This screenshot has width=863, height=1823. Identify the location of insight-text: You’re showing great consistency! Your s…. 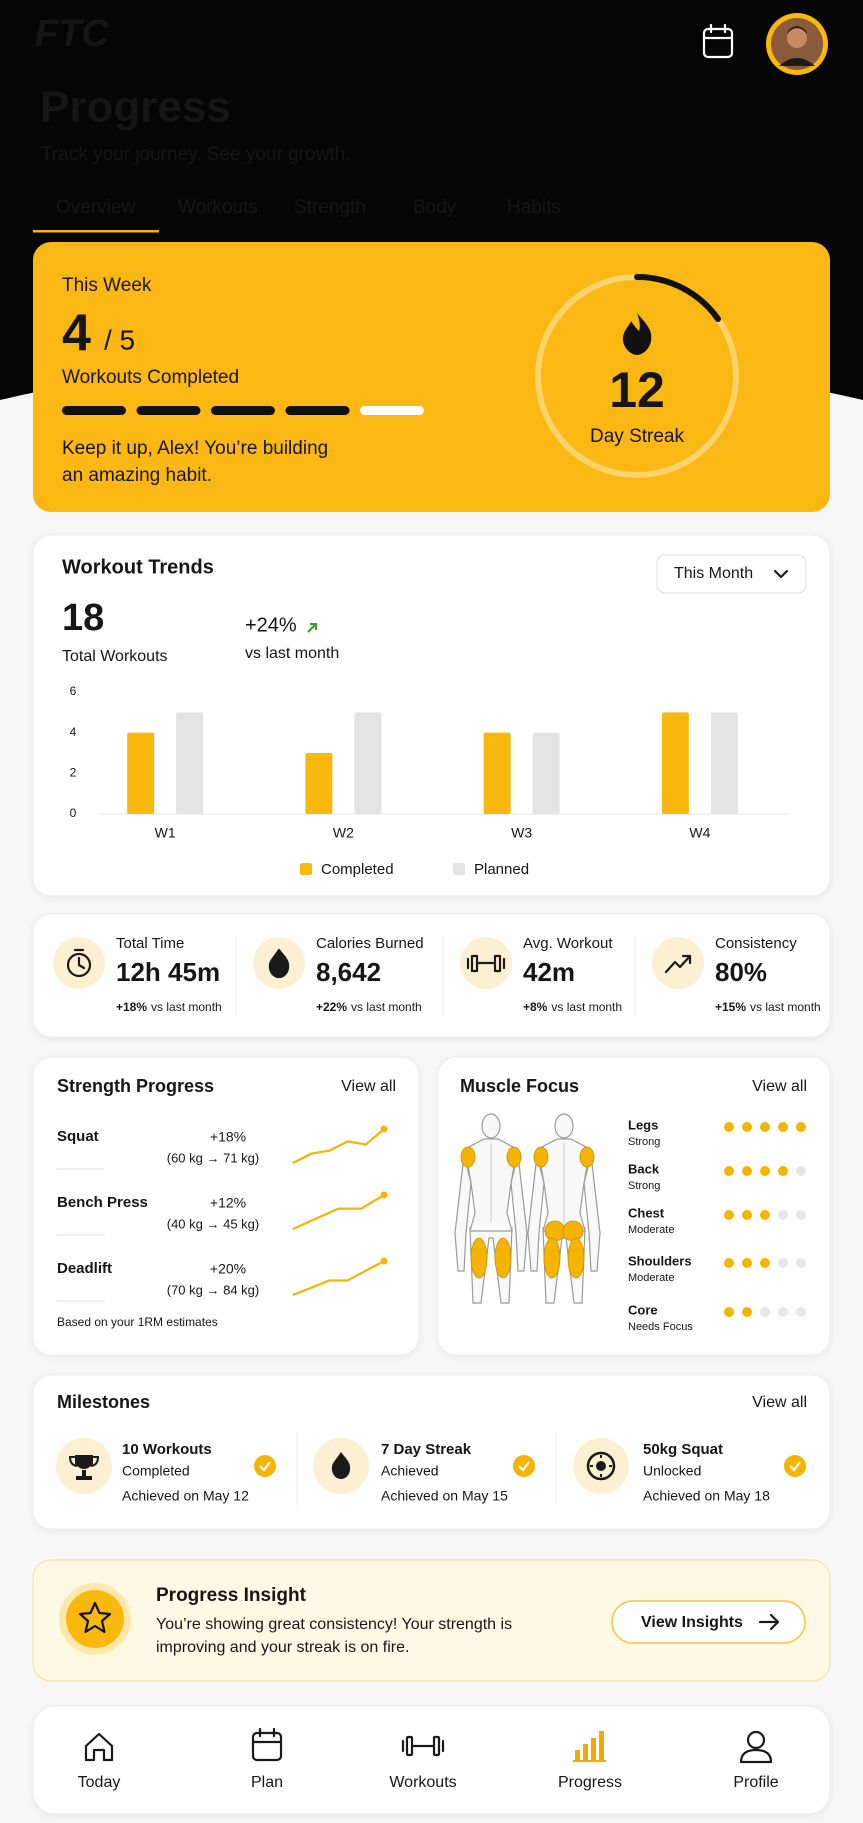
(334, 1624).